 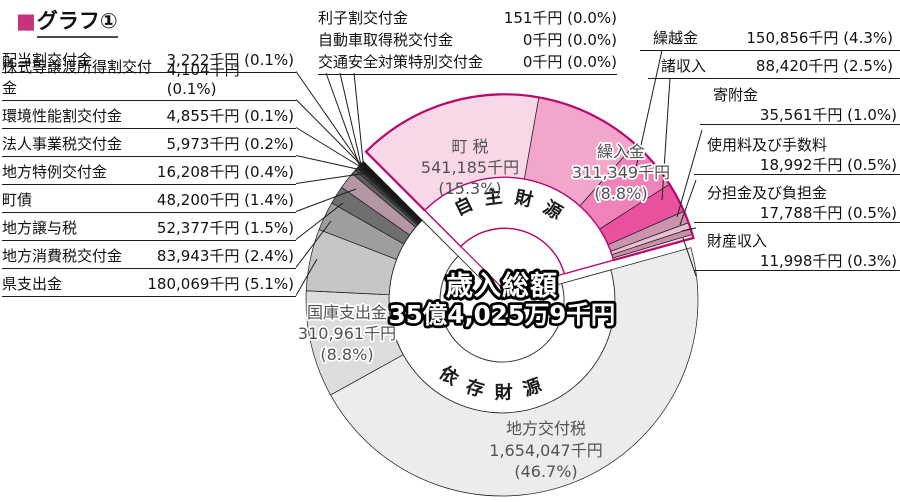 What do you see at coordinates (225, 255) in the screenshot?
I see `label-value: 83,943千円 (2.4%)` at bounding box center [225, 255].